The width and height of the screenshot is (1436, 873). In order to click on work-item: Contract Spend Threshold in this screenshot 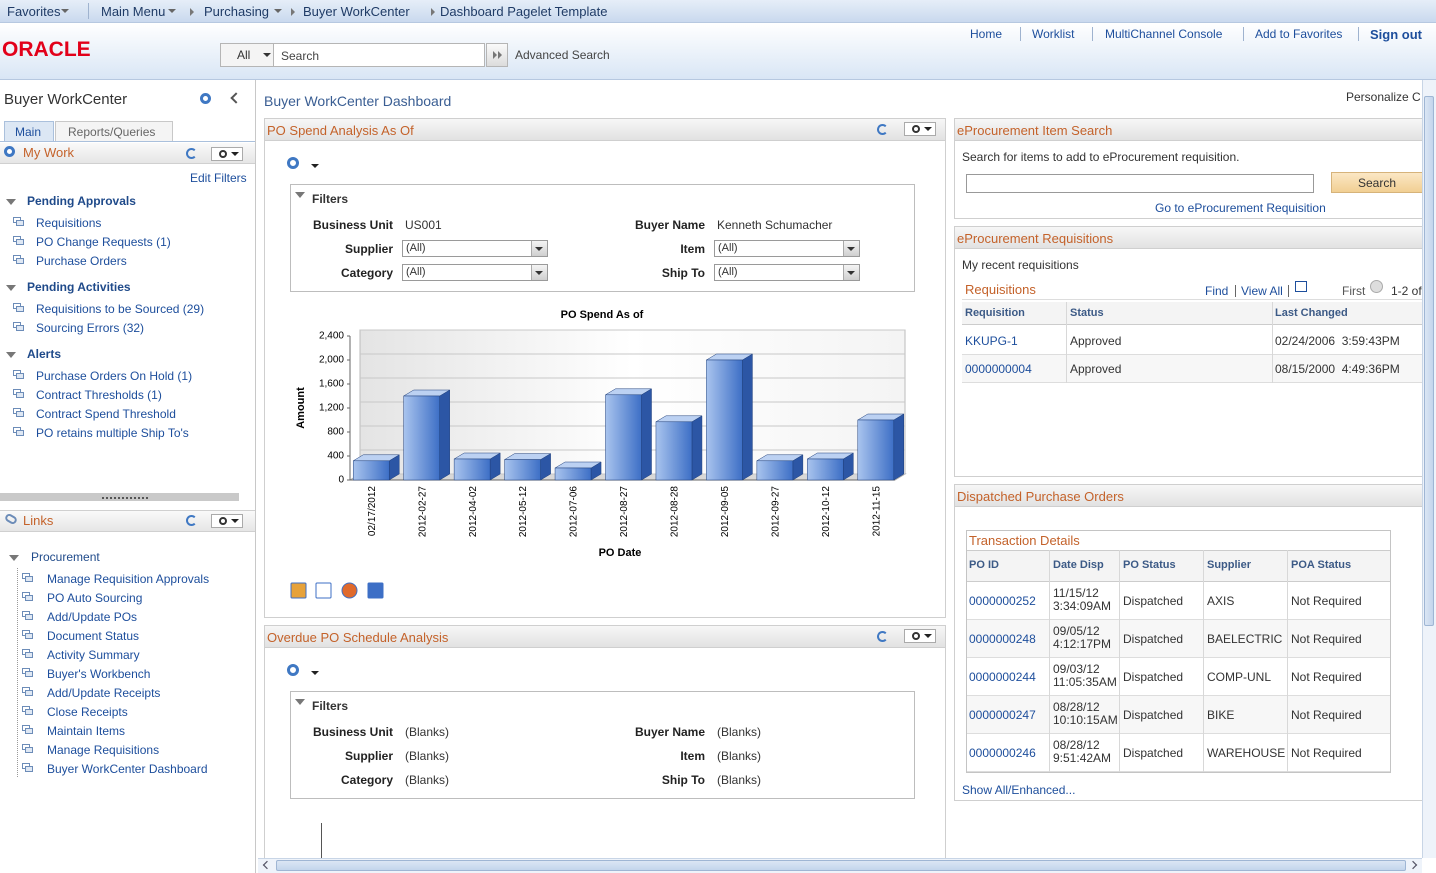, I will do `click(106, 414)`.